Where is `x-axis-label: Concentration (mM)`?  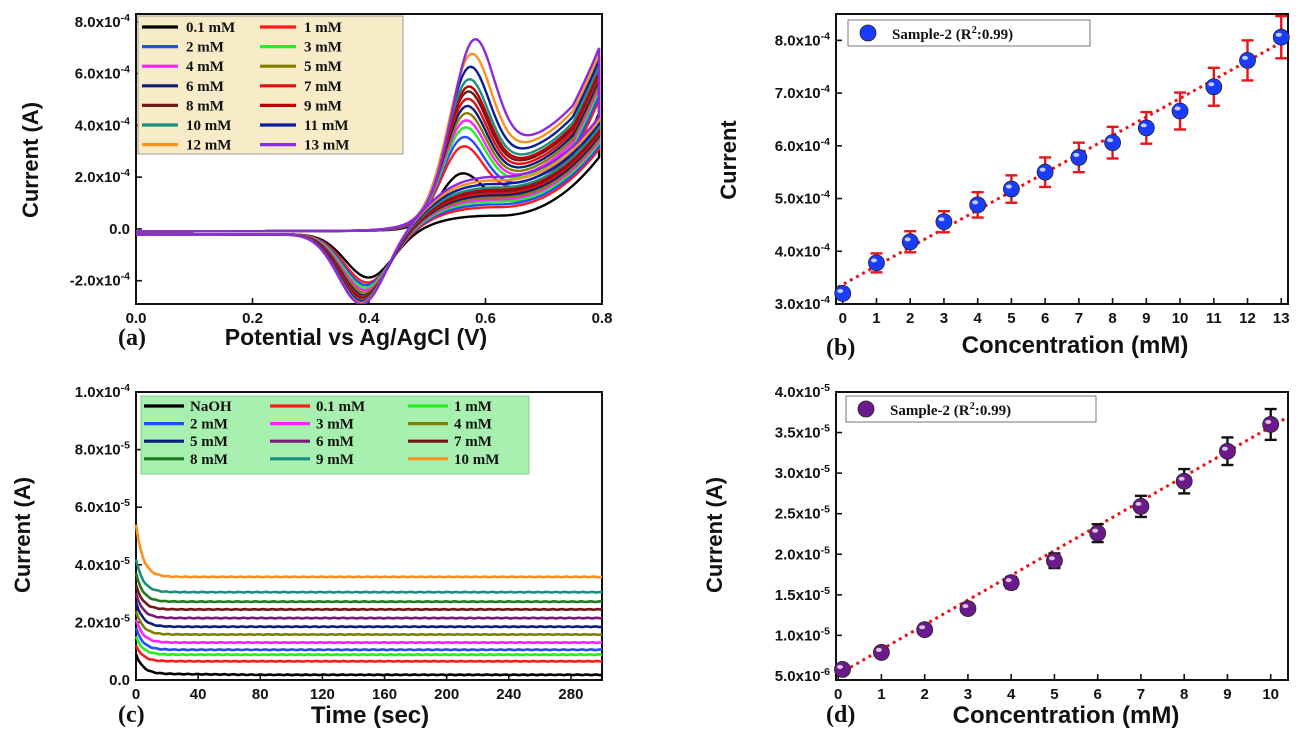
x-axis-label: Concentration (mM) is located at coordinates (1066, 715).